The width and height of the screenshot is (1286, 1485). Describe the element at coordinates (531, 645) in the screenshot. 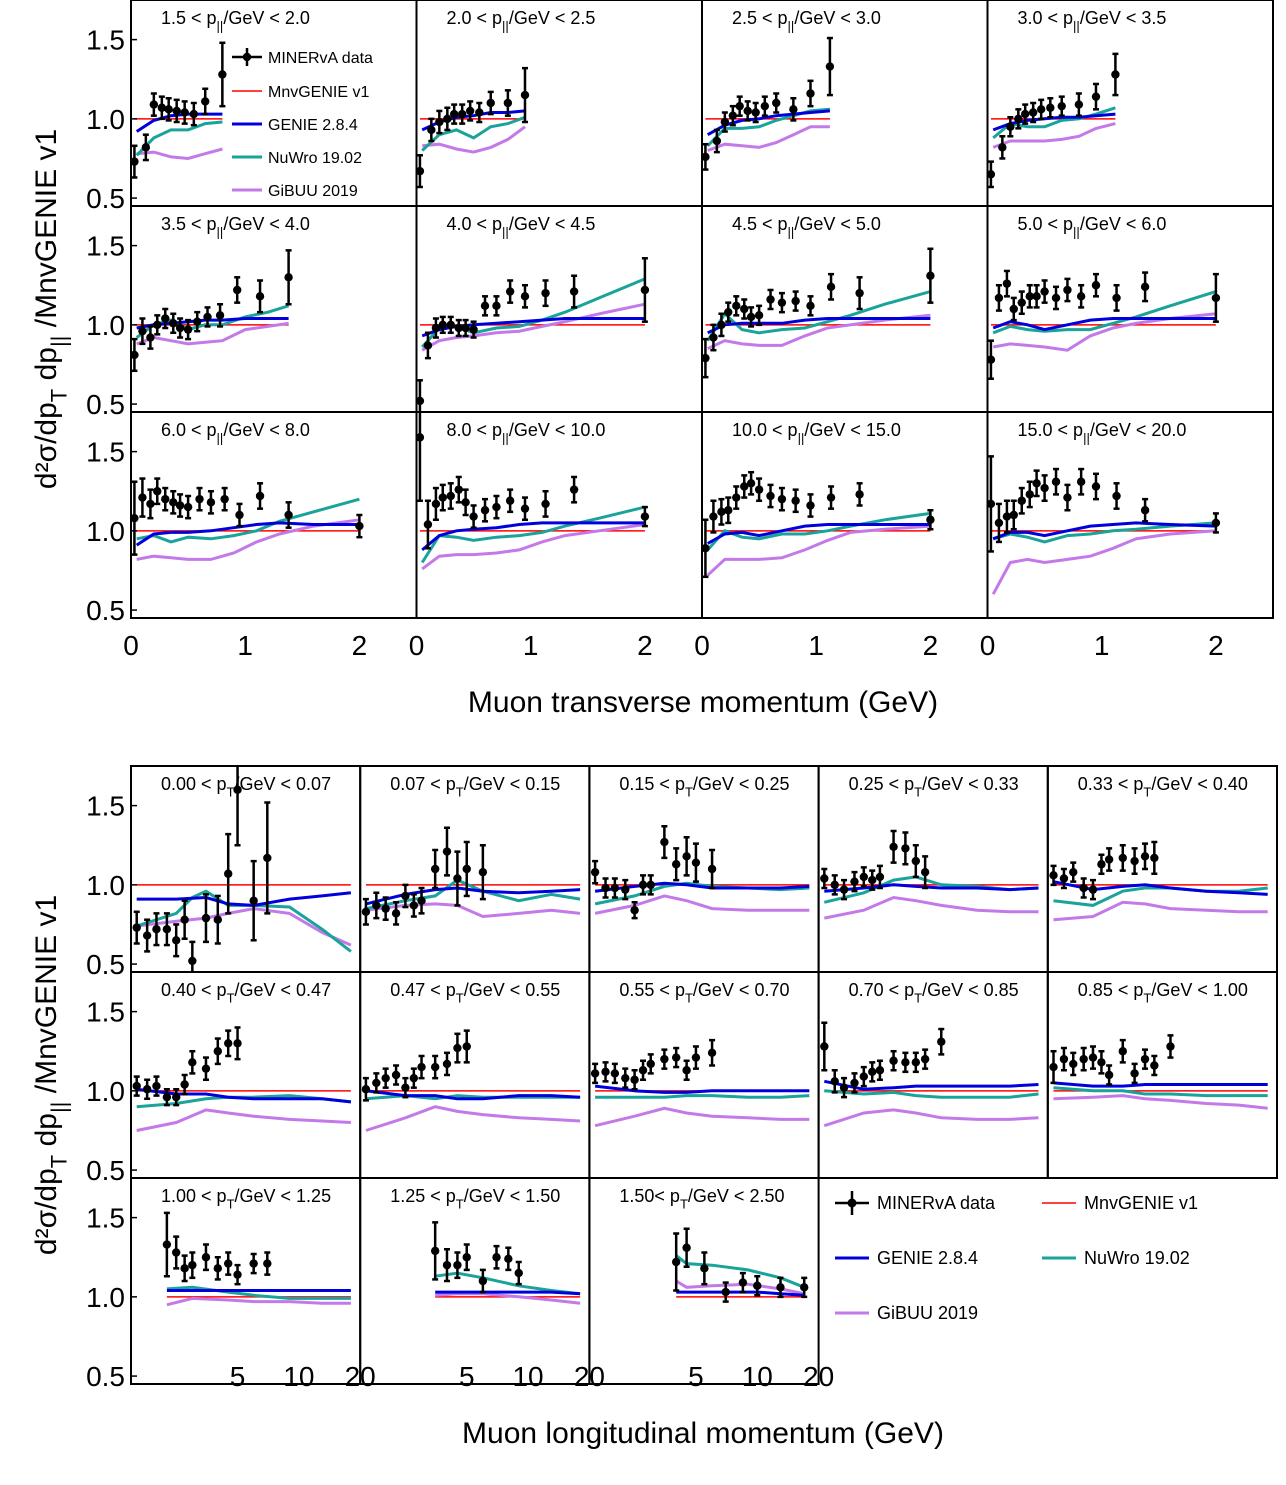

I see `x-tick-label: 1` at that location.